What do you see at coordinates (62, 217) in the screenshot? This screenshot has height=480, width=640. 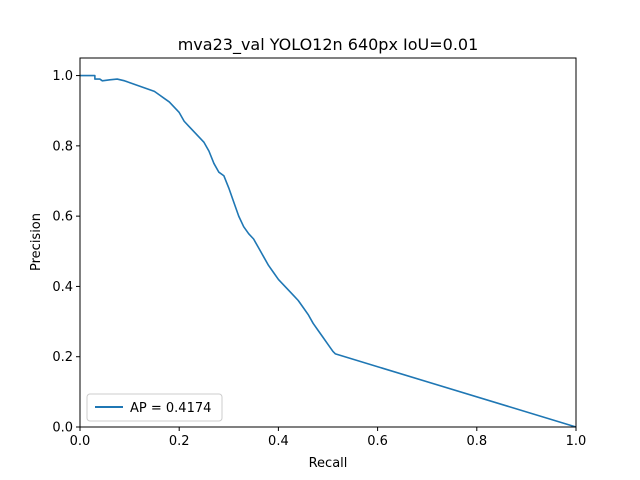 I see `y-tick-label: 0.6` at bounding box center [62, 217].